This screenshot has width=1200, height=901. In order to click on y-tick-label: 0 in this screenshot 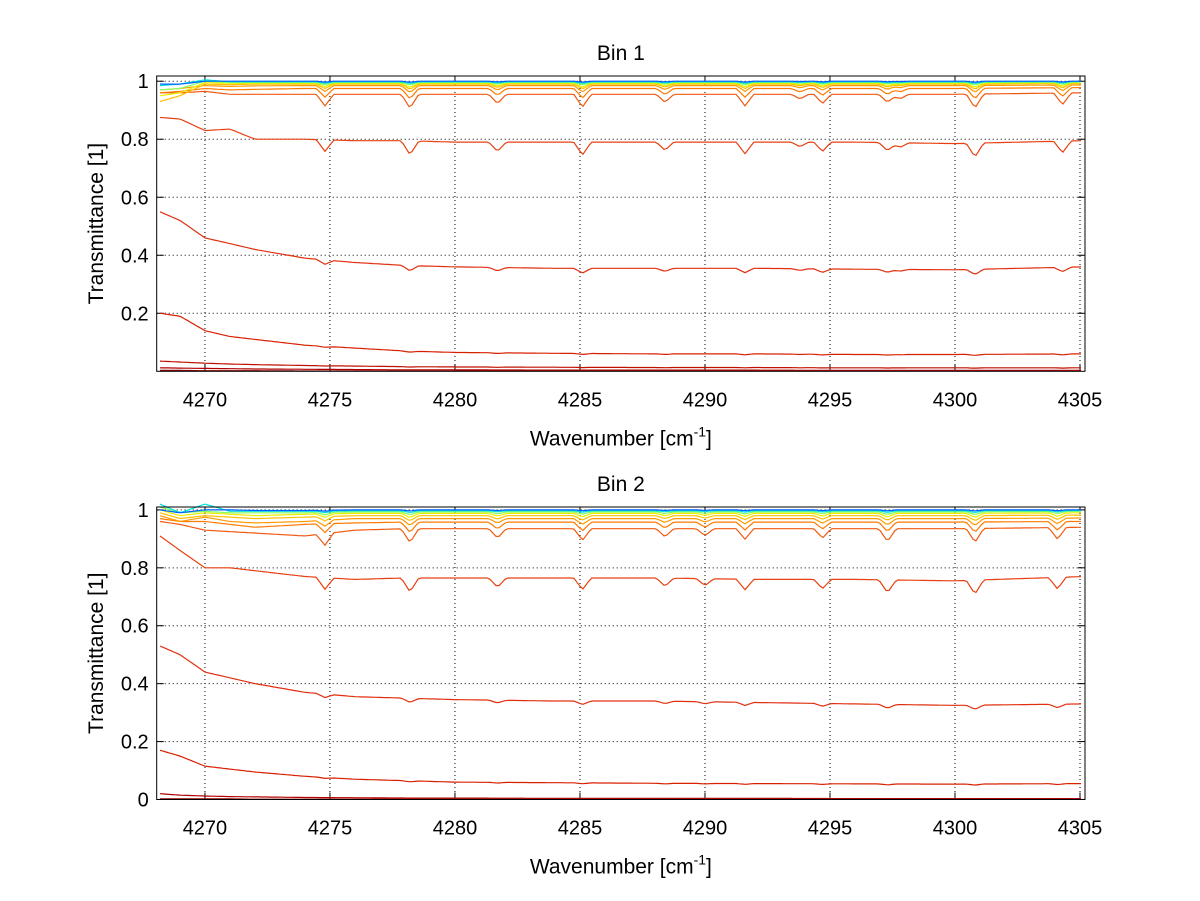, I will do `click(143, 801)`.